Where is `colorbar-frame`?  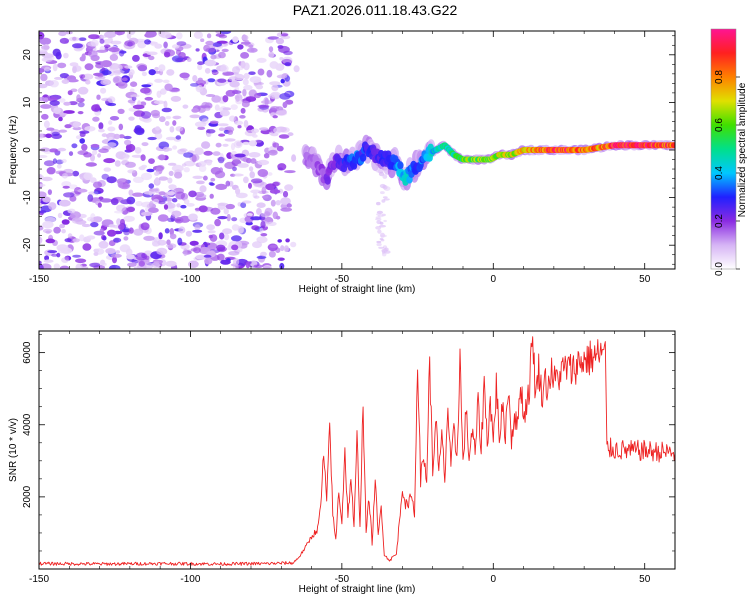 colorbar-frame is located at coordinates (723, 149).